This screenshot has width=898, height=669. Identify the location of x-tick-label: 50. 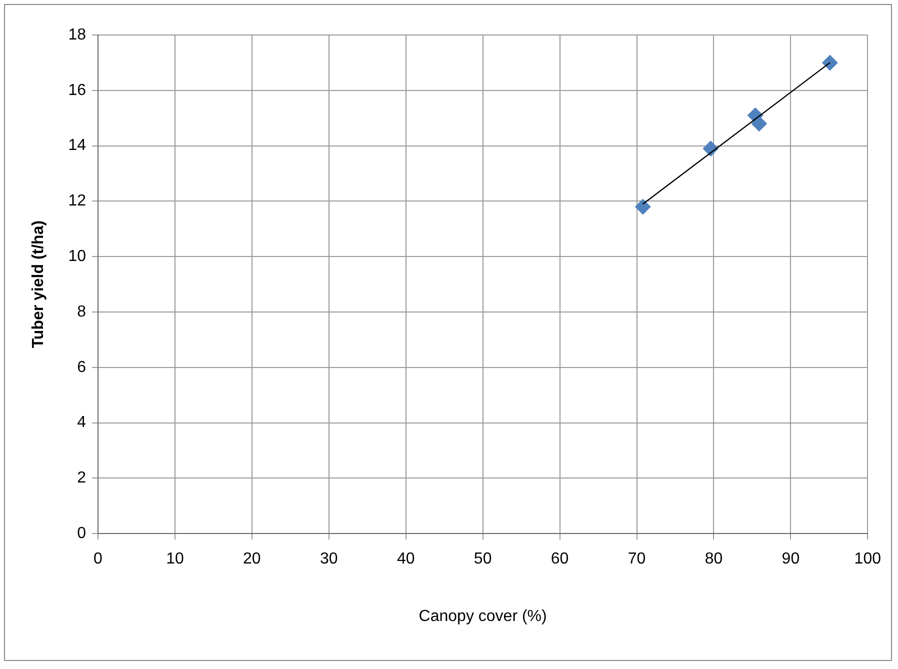
(483, 559).